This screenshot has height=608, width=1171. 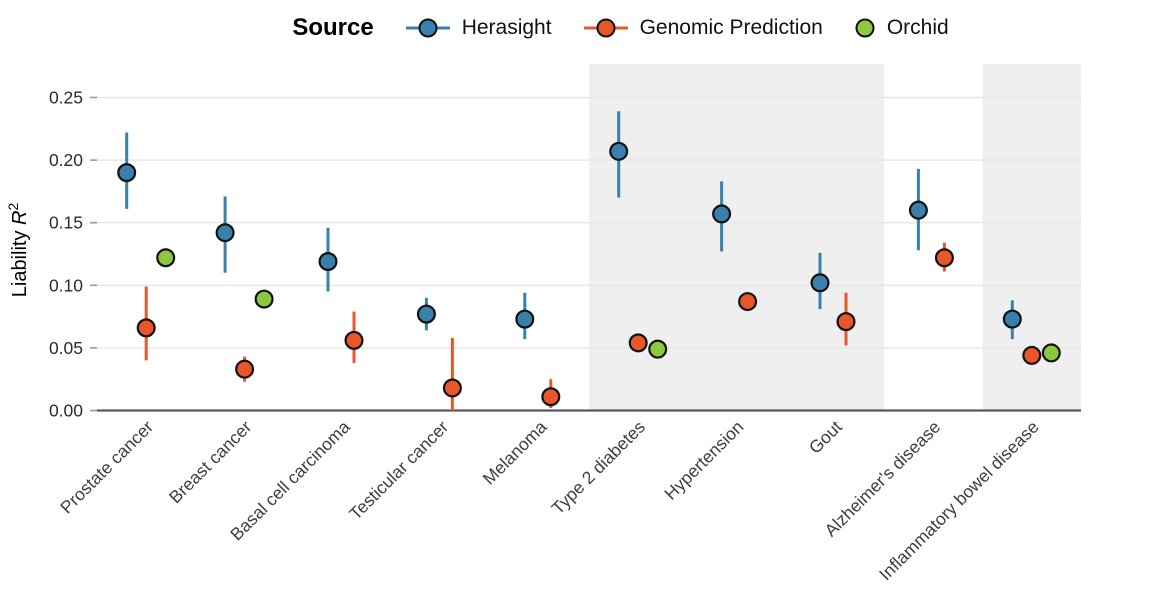 I want to click on y-tick-label: 0.15, so click(x=66, y=223).